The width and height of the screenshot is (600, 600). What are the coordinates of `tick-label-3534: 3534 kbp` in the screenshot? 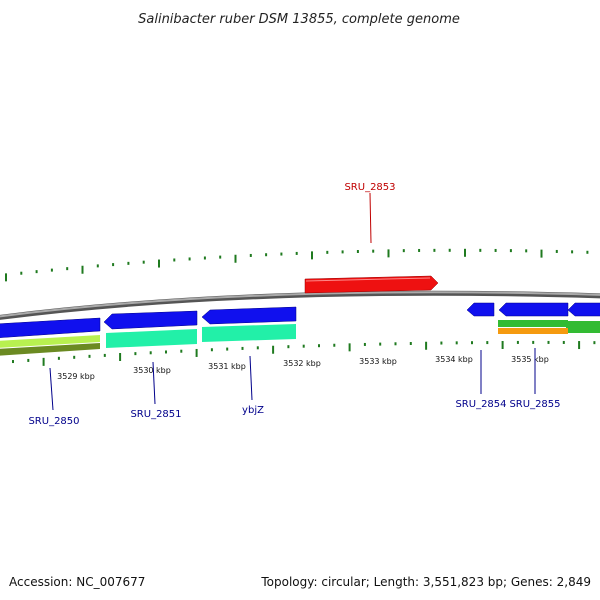 It's located at (454, 359).